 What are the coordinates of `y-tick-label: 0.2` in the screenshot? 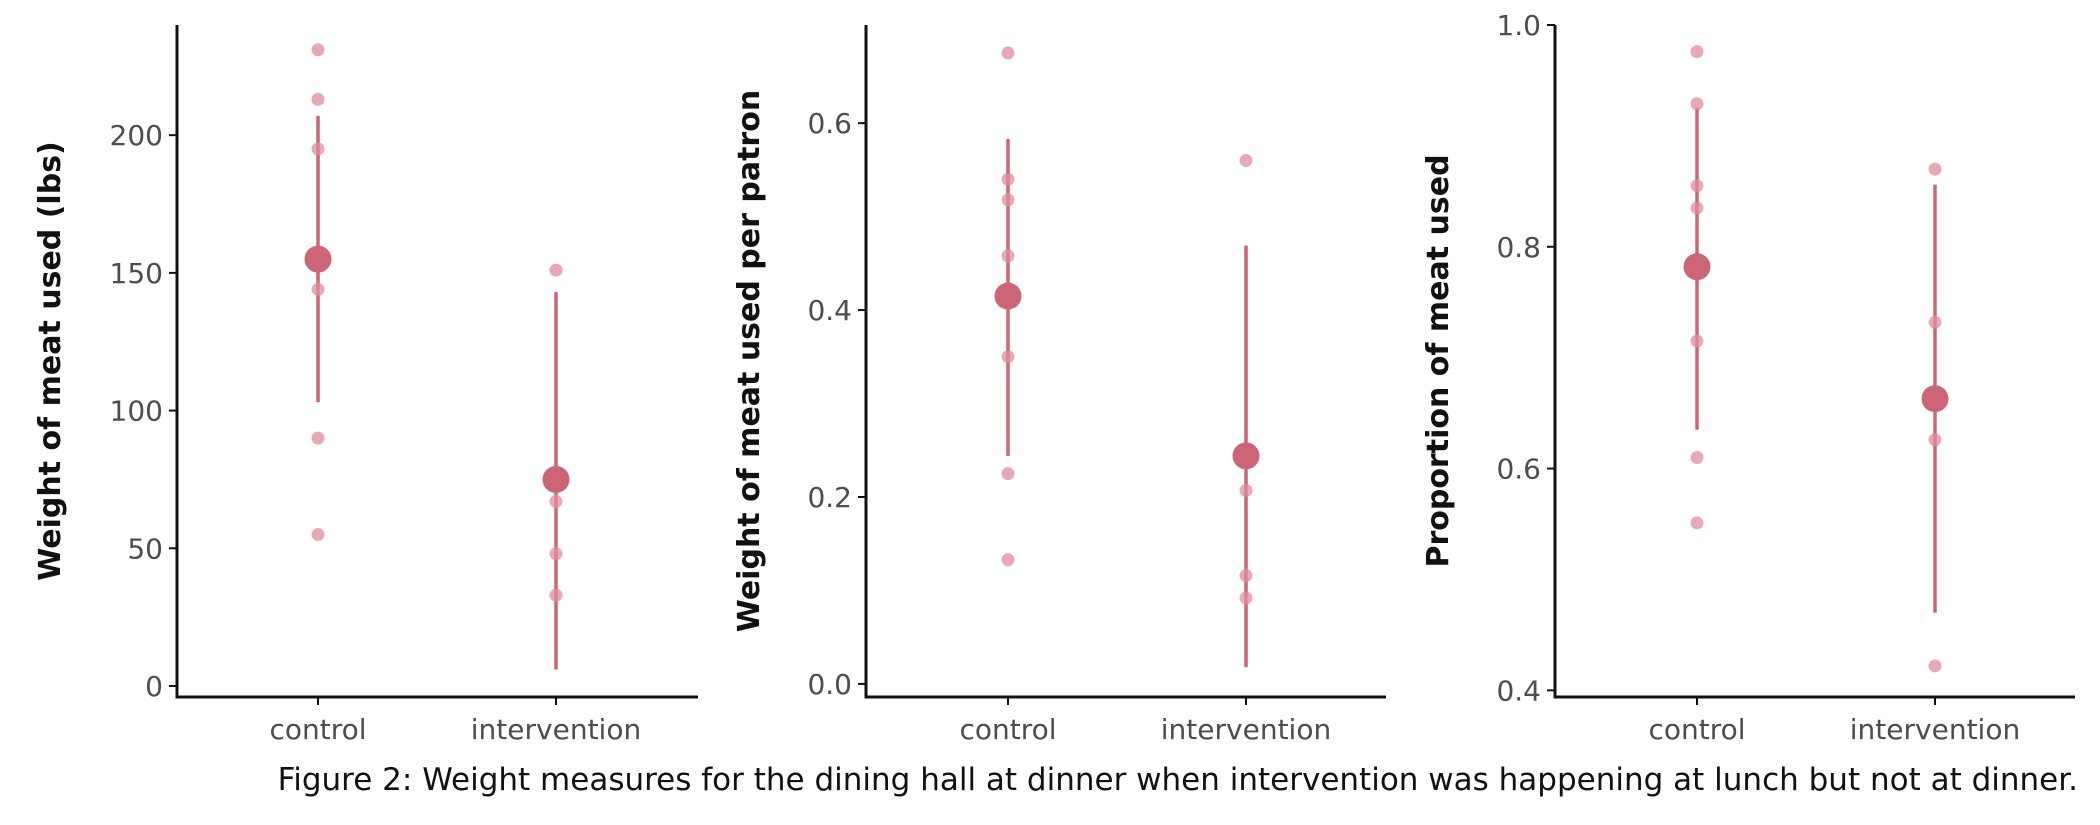 It's located at (829, 497).